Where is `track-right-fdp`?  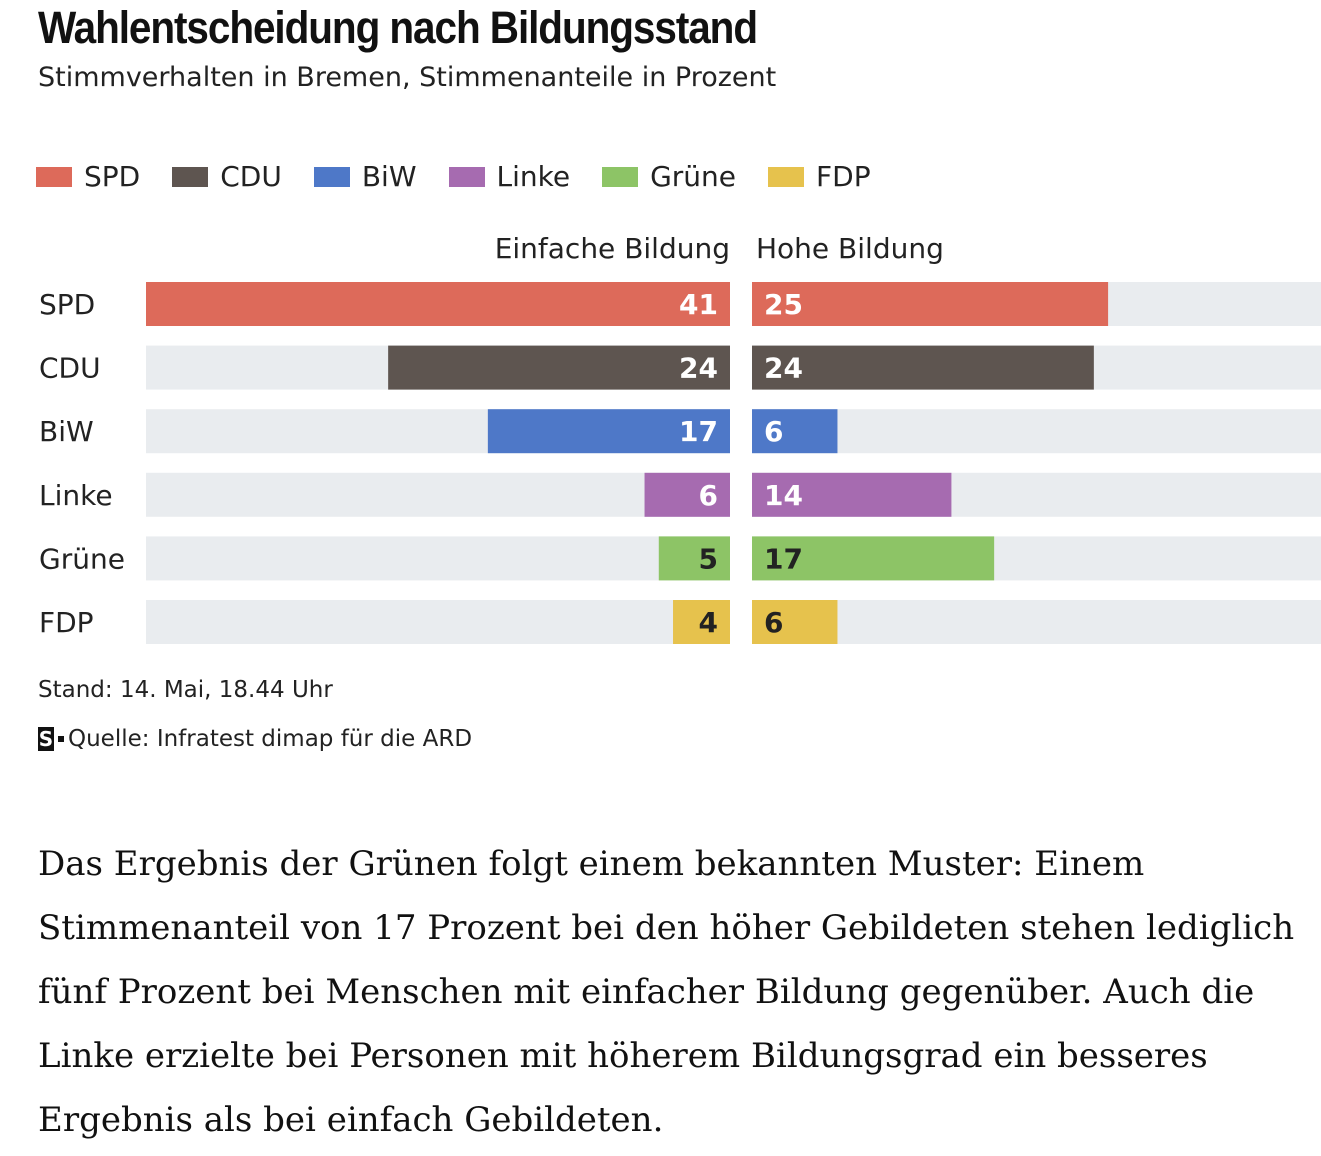
track-right-fdp is located at coordinates (1036, 622).